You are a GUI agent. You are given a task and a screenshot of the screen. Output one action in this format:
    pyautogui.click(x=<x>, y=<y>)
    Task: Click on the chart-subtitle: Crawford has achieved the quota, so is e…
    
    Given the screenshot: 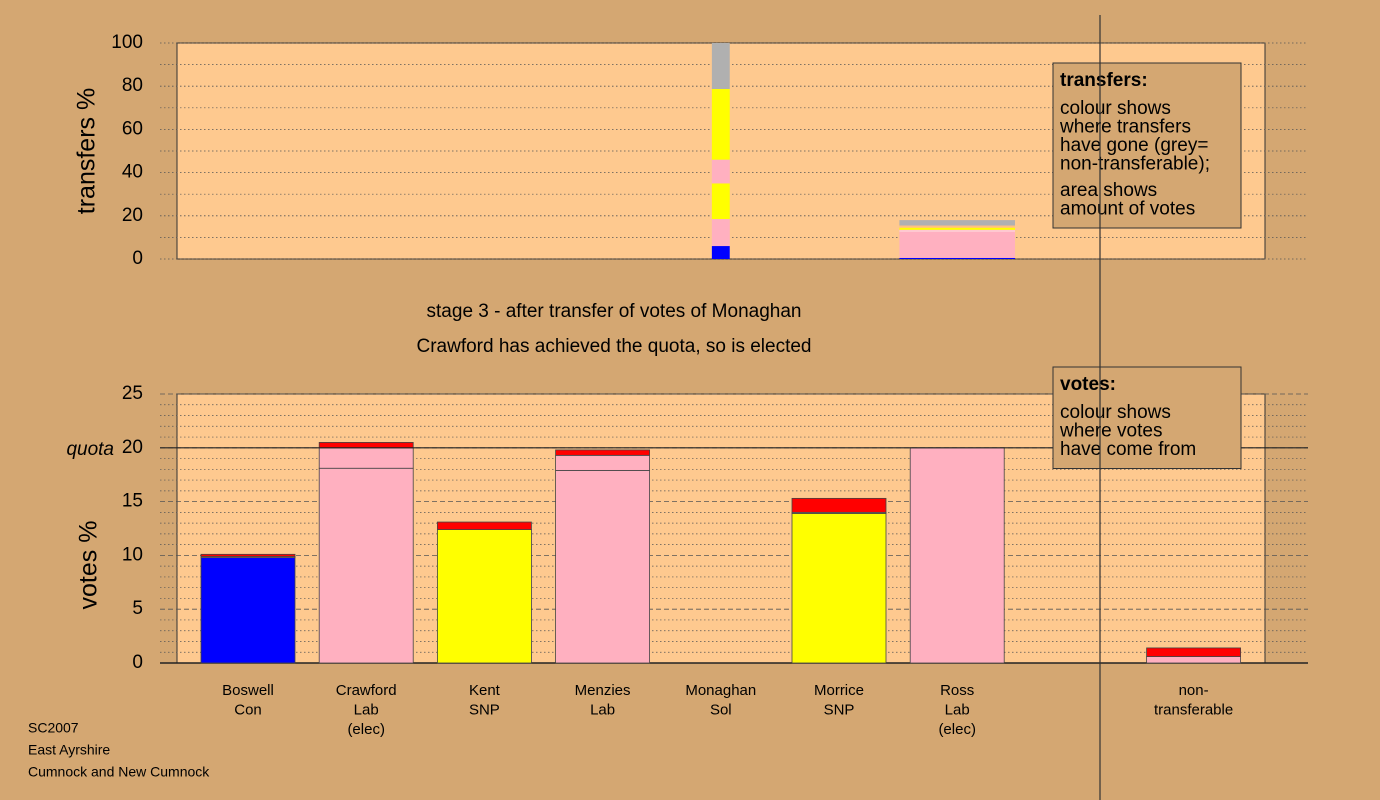 What is the action you would take?
    pyautogui.click(x=613, y=346)
    